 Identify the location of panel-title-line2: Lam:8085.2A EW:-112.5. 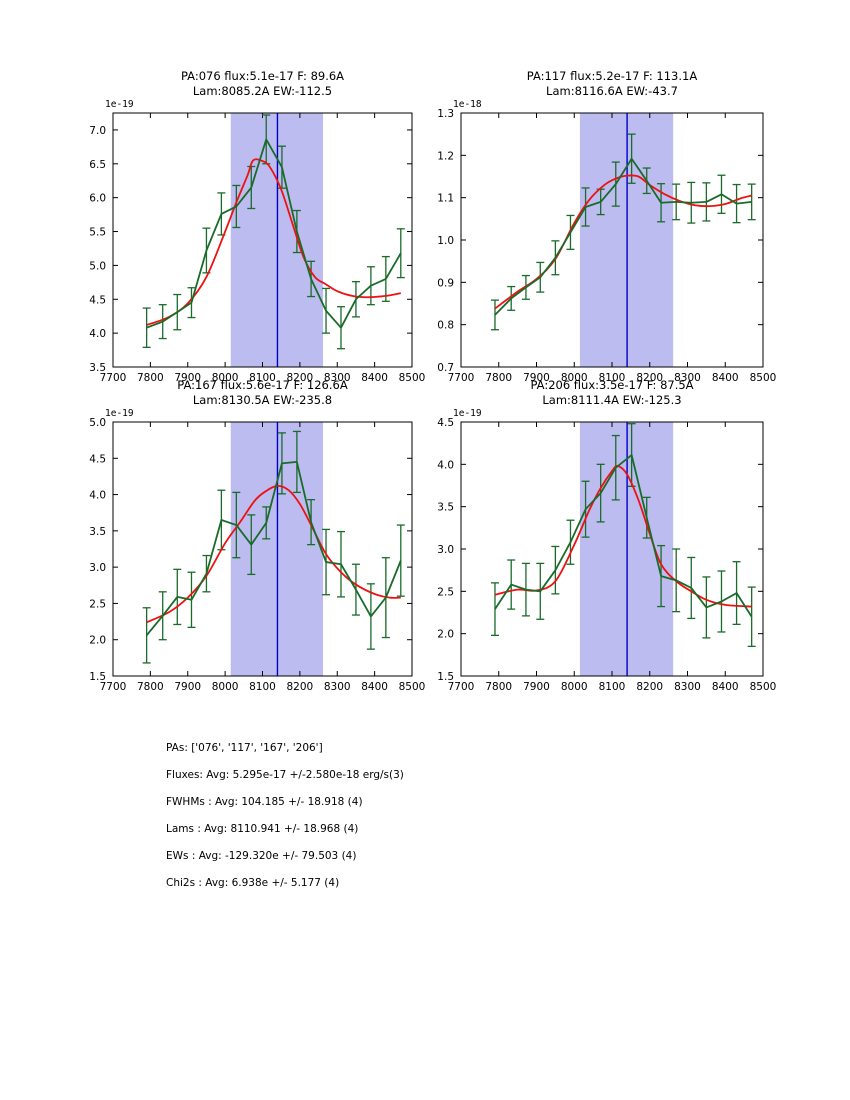
(262, 91).